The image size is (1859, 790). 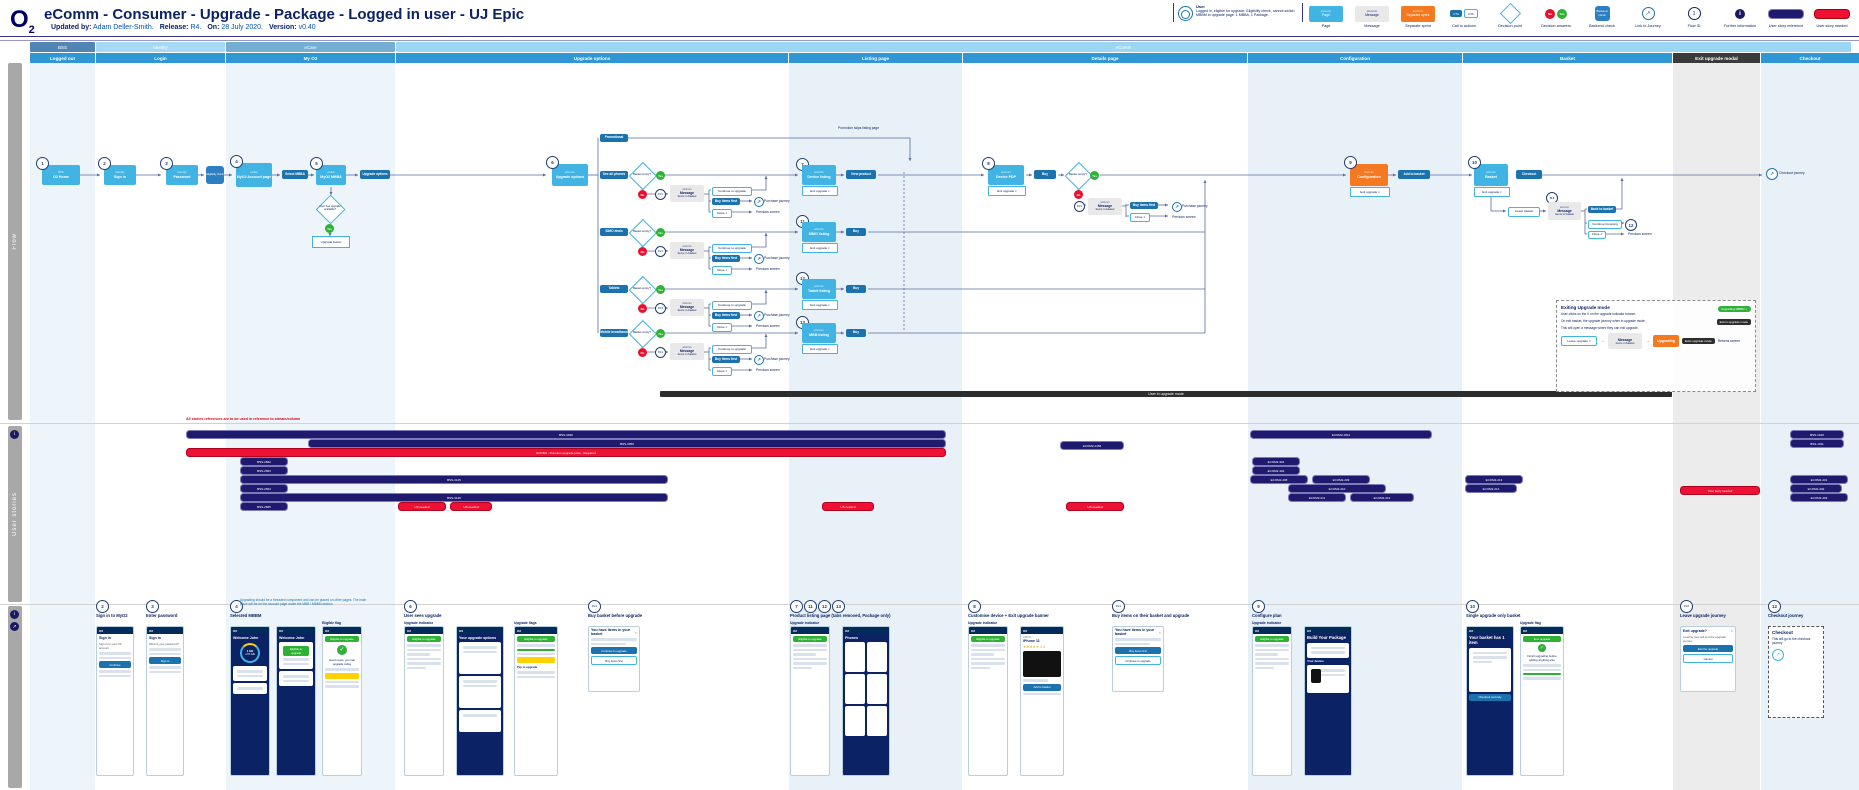 I want to click on user-story-reference-pill: ECOM2-210, so click(x=1337, y=488).